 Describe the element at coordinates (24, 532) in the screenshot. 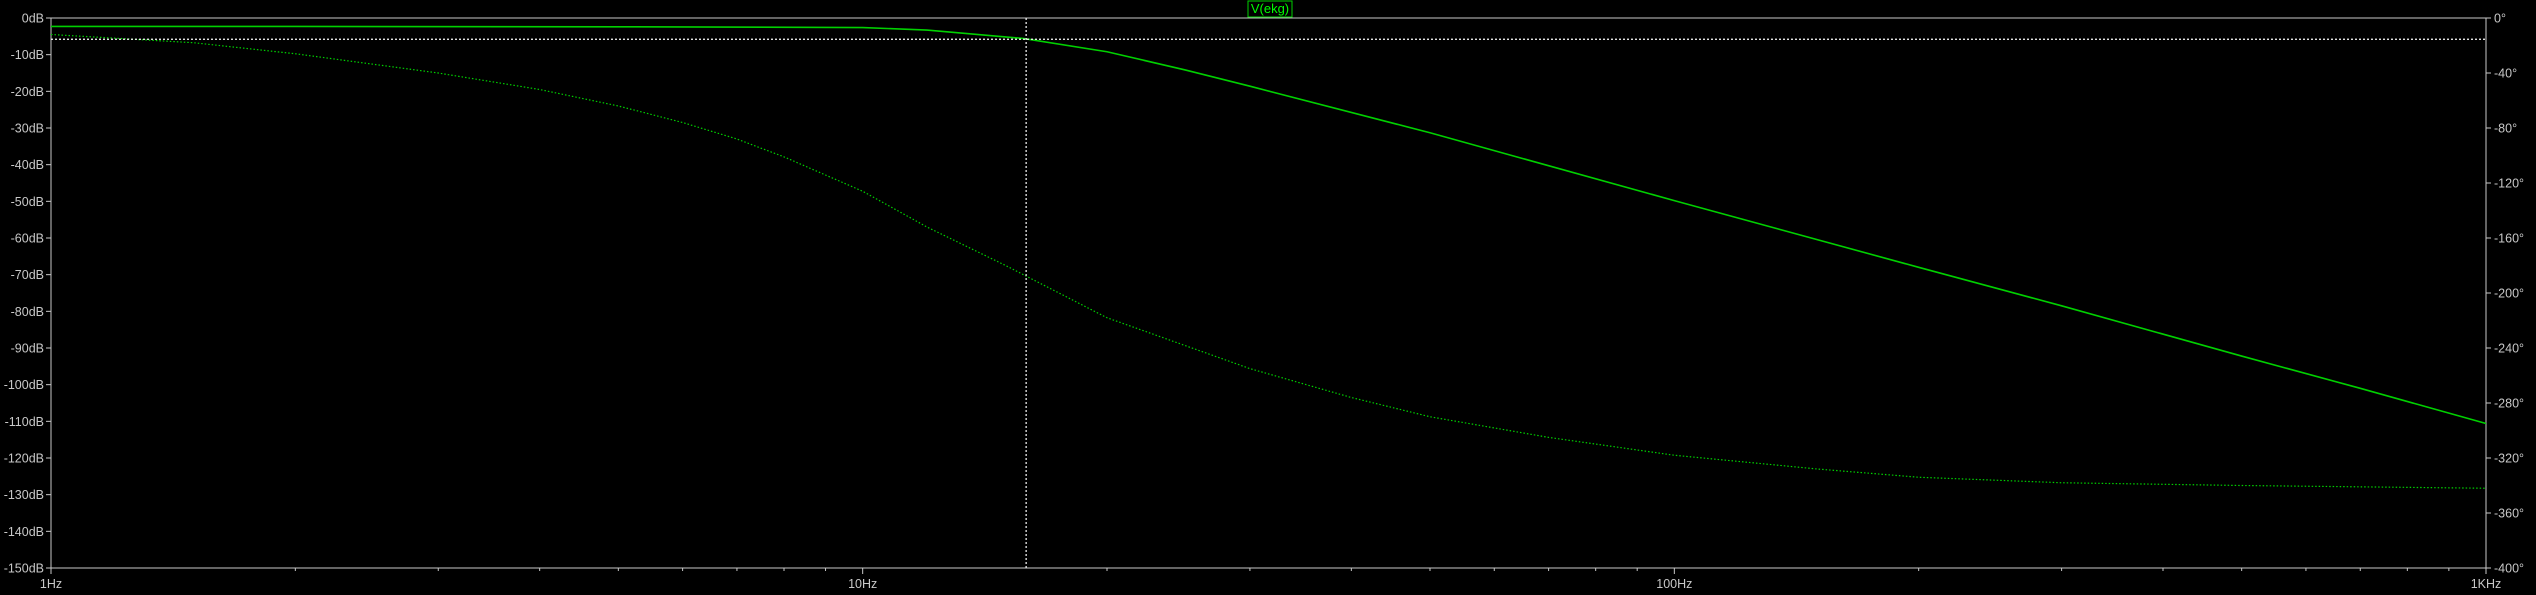

I see `left-y-tick-label: -140dB` at that location.